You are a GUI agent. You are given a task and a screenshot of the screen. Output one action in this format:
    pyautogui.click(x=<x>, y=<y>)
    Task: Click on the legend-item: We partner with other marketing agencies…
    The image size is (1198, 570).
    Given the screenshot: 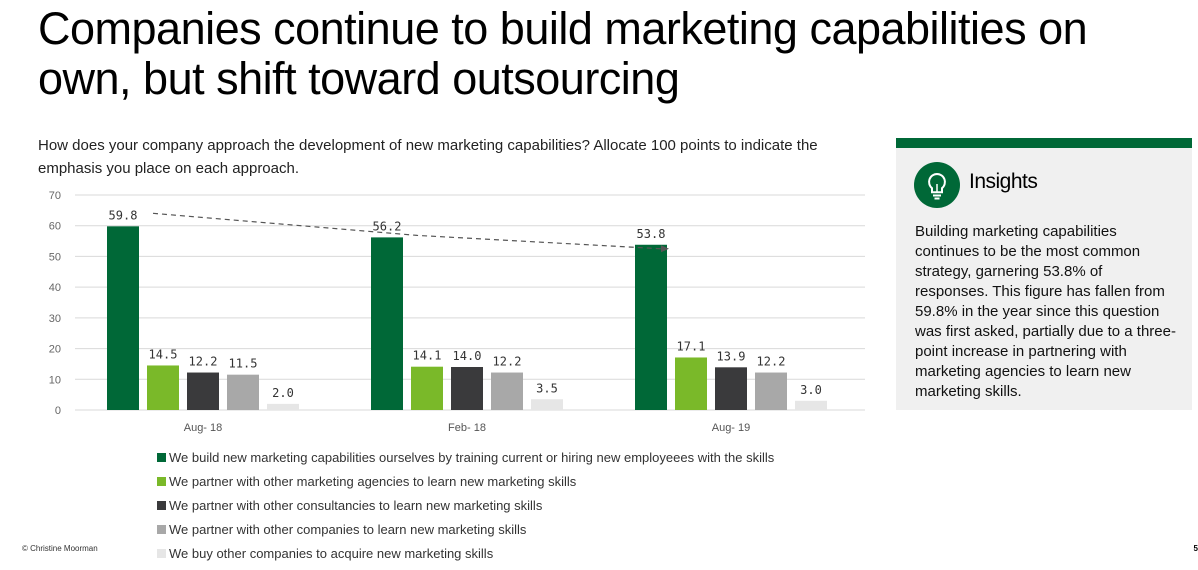 What is the action you would take?
    pyautogui.click(x=465, y=481)
    